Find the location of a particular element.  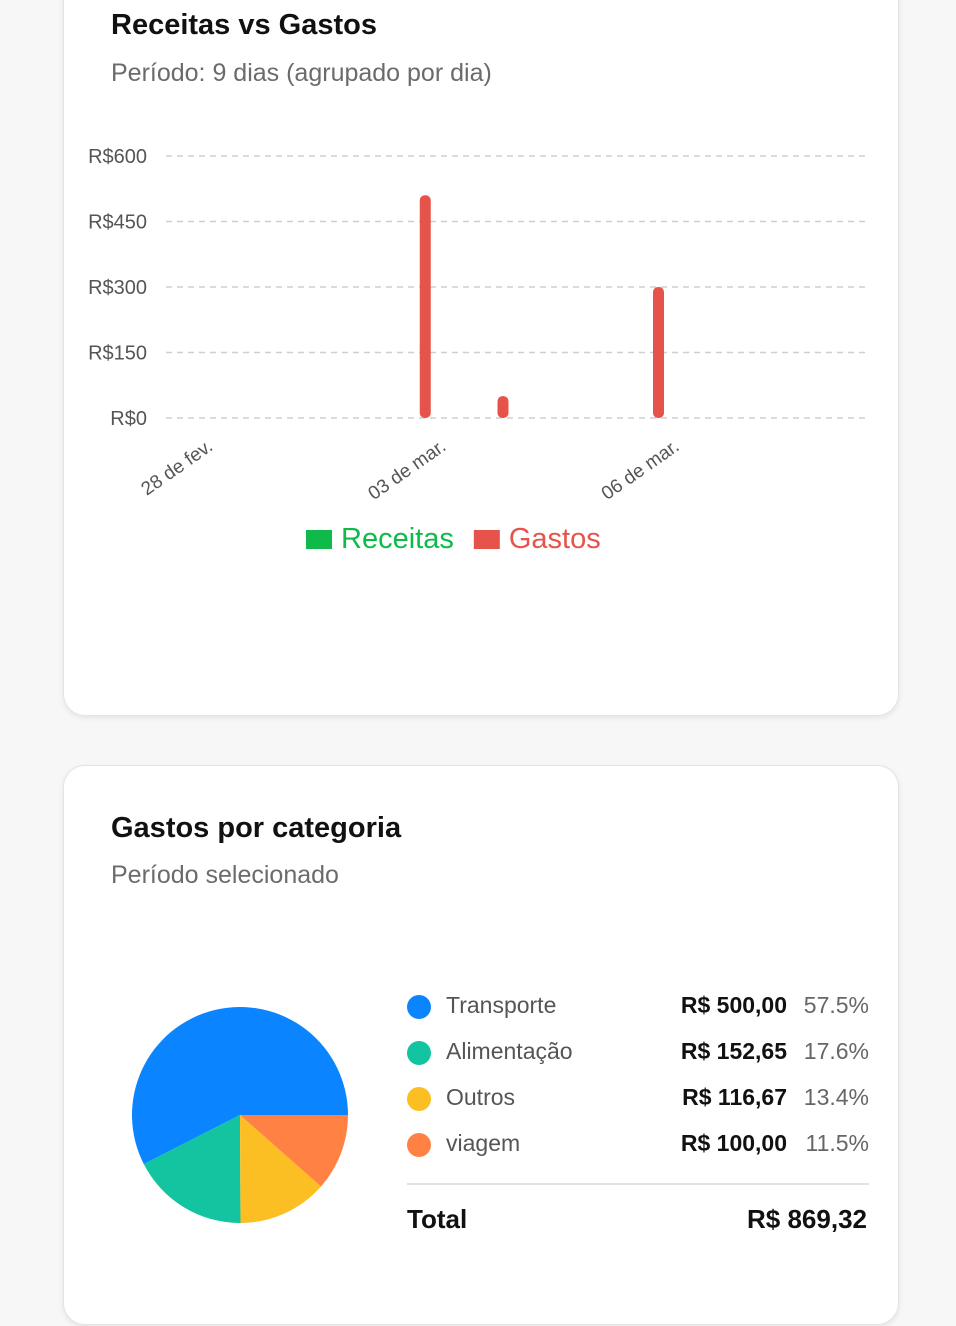

legend-swatch-receitas is located at coordinates (319, 539).